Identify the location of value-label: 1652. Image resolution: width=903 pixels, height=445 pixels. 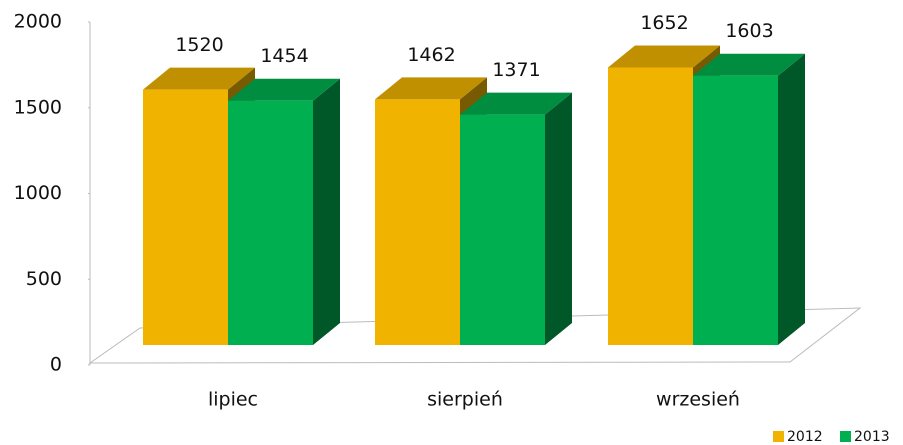
(664, 23).